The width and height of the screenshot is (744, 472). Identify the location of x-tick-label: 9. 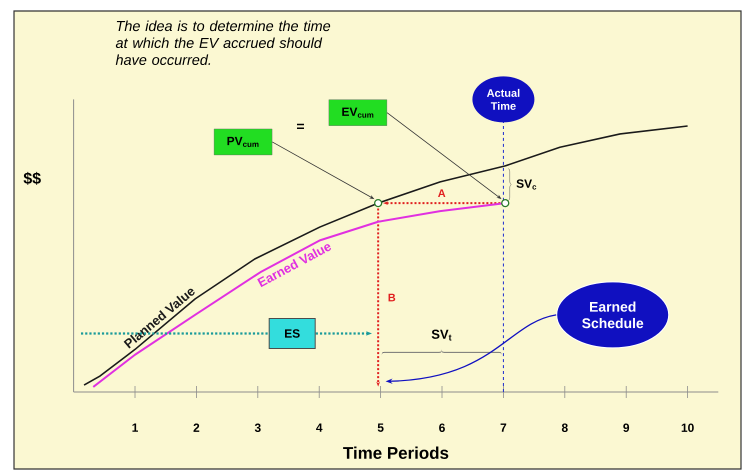
(626, 428).